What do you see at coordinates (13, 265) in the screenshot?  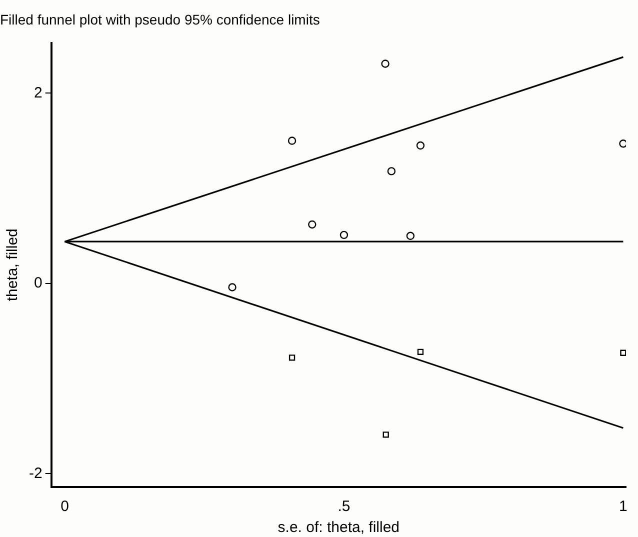 I see `y-axis-title: theta, filled` at bounding box center [13, 265].